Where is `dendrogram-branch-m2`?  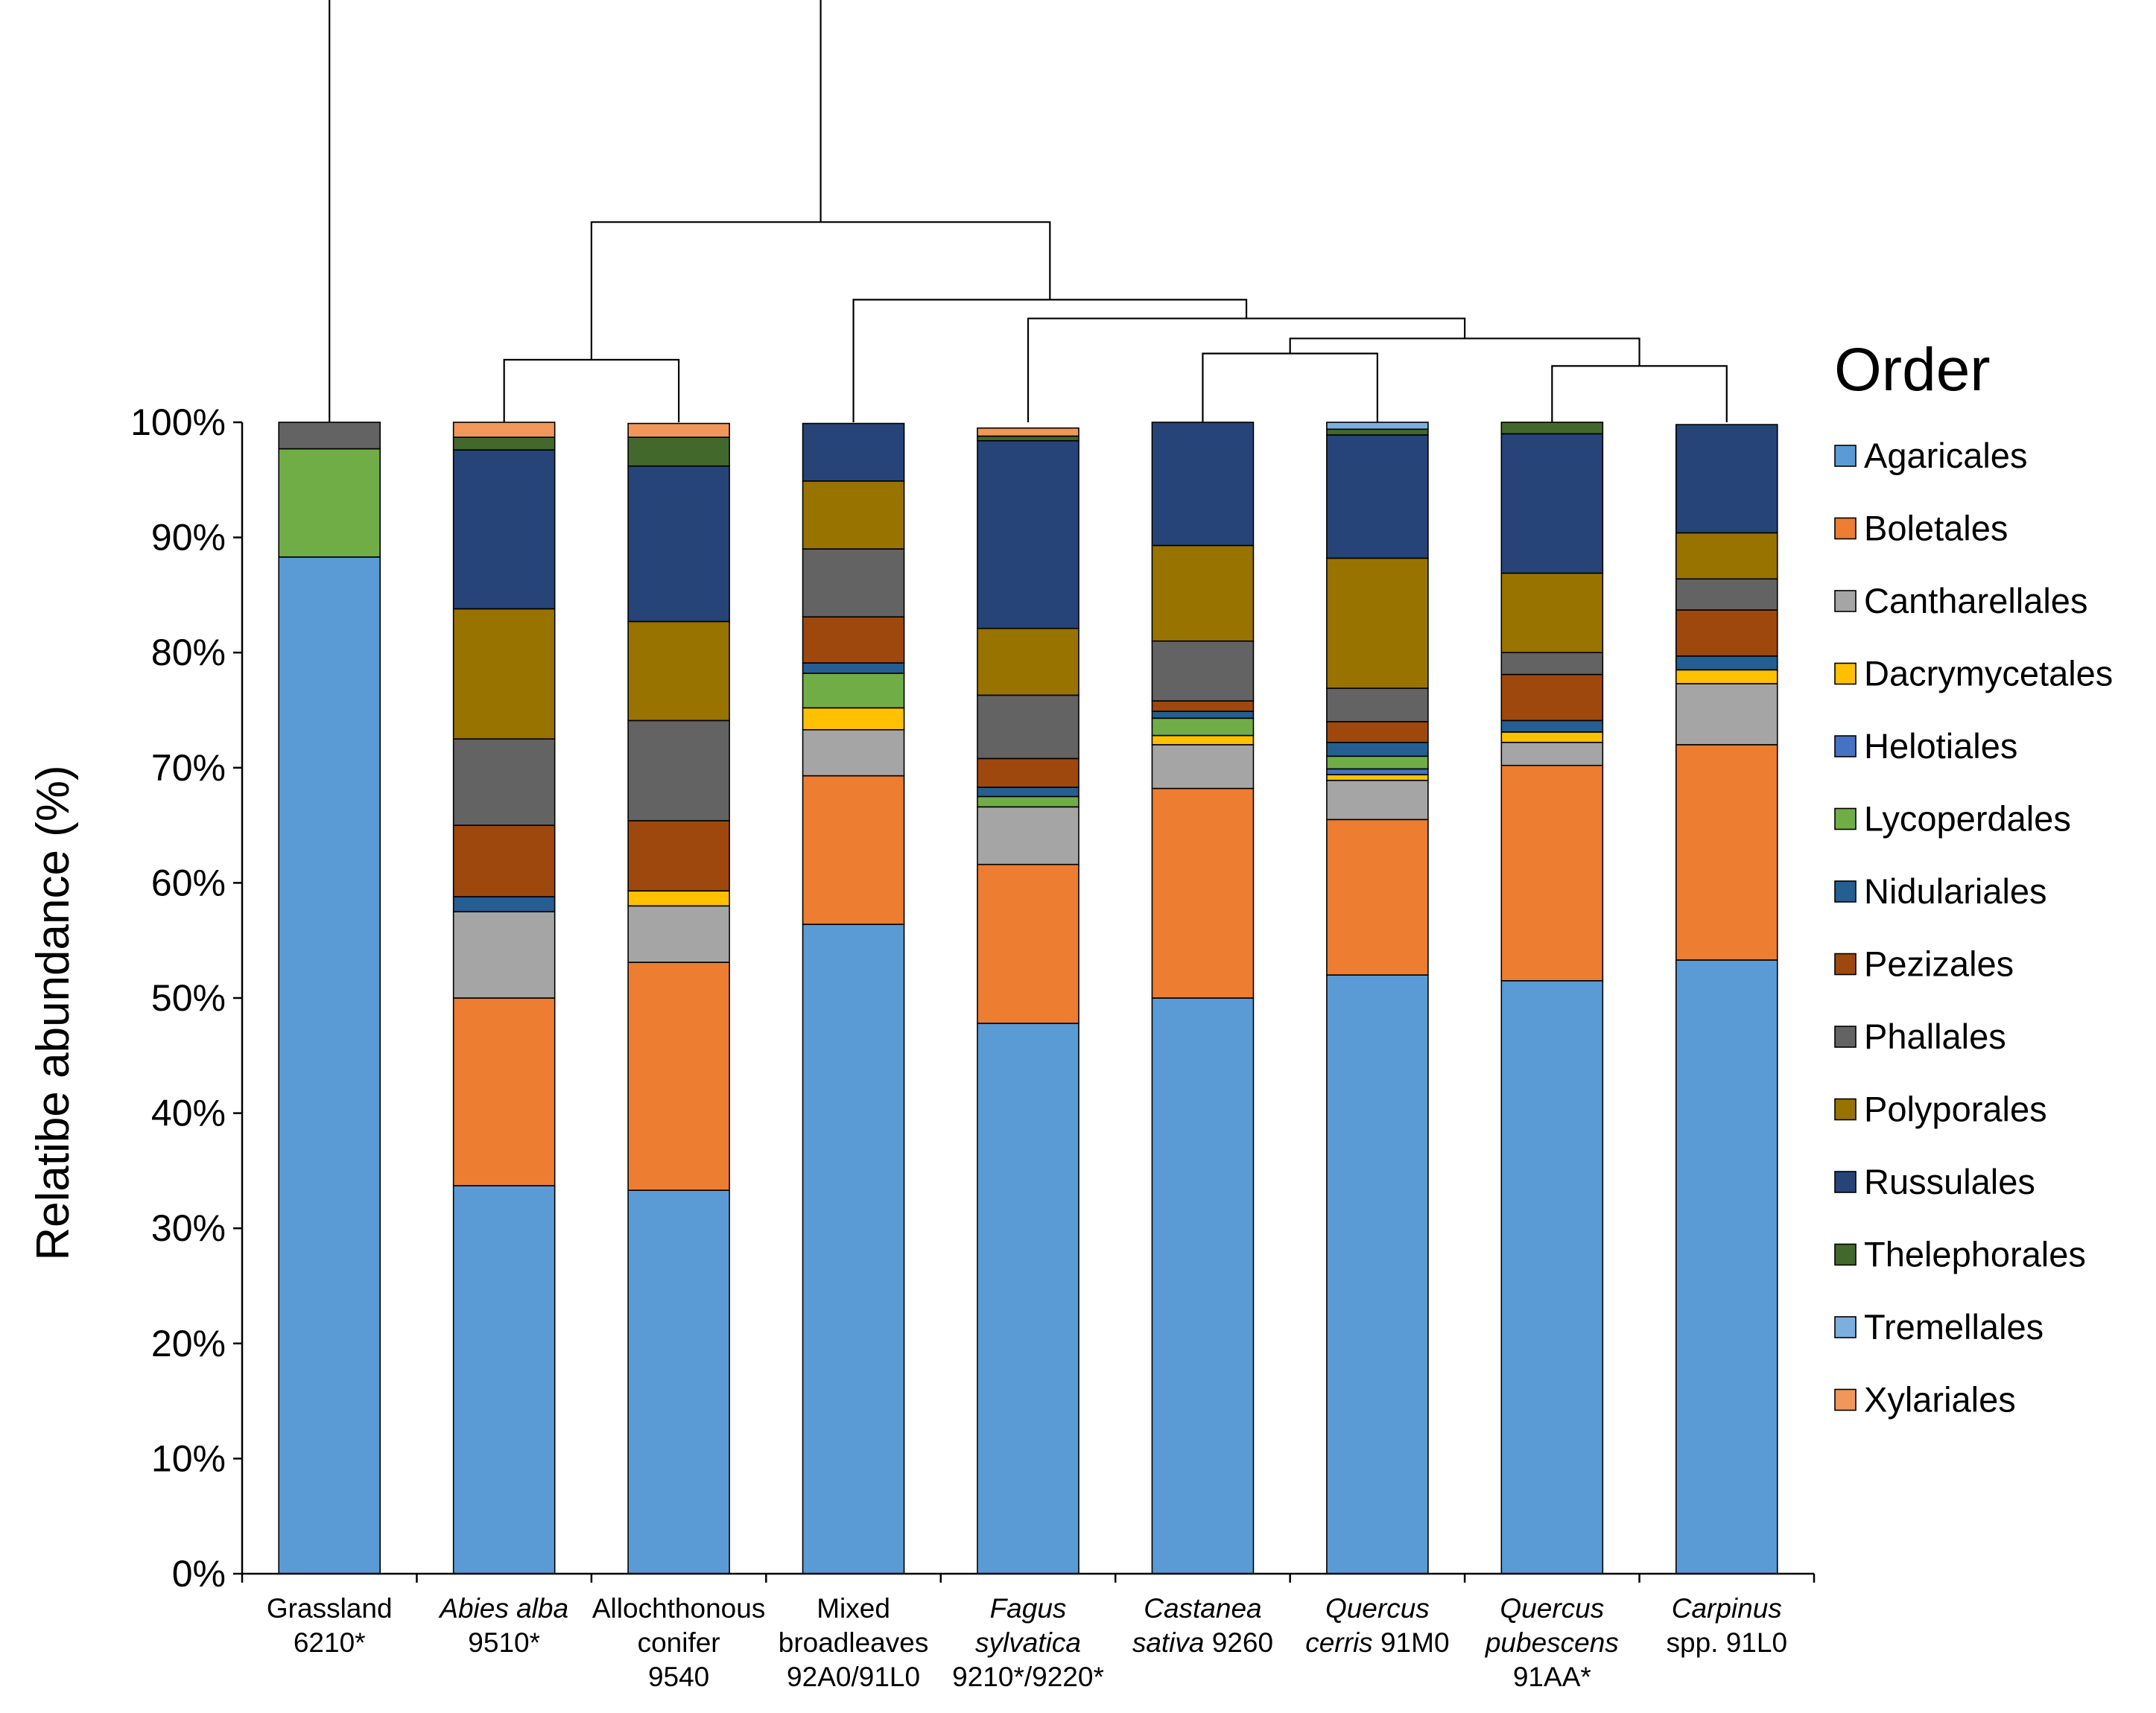
dendrogram-branch-m2 is located at coordinates (1290, 387).